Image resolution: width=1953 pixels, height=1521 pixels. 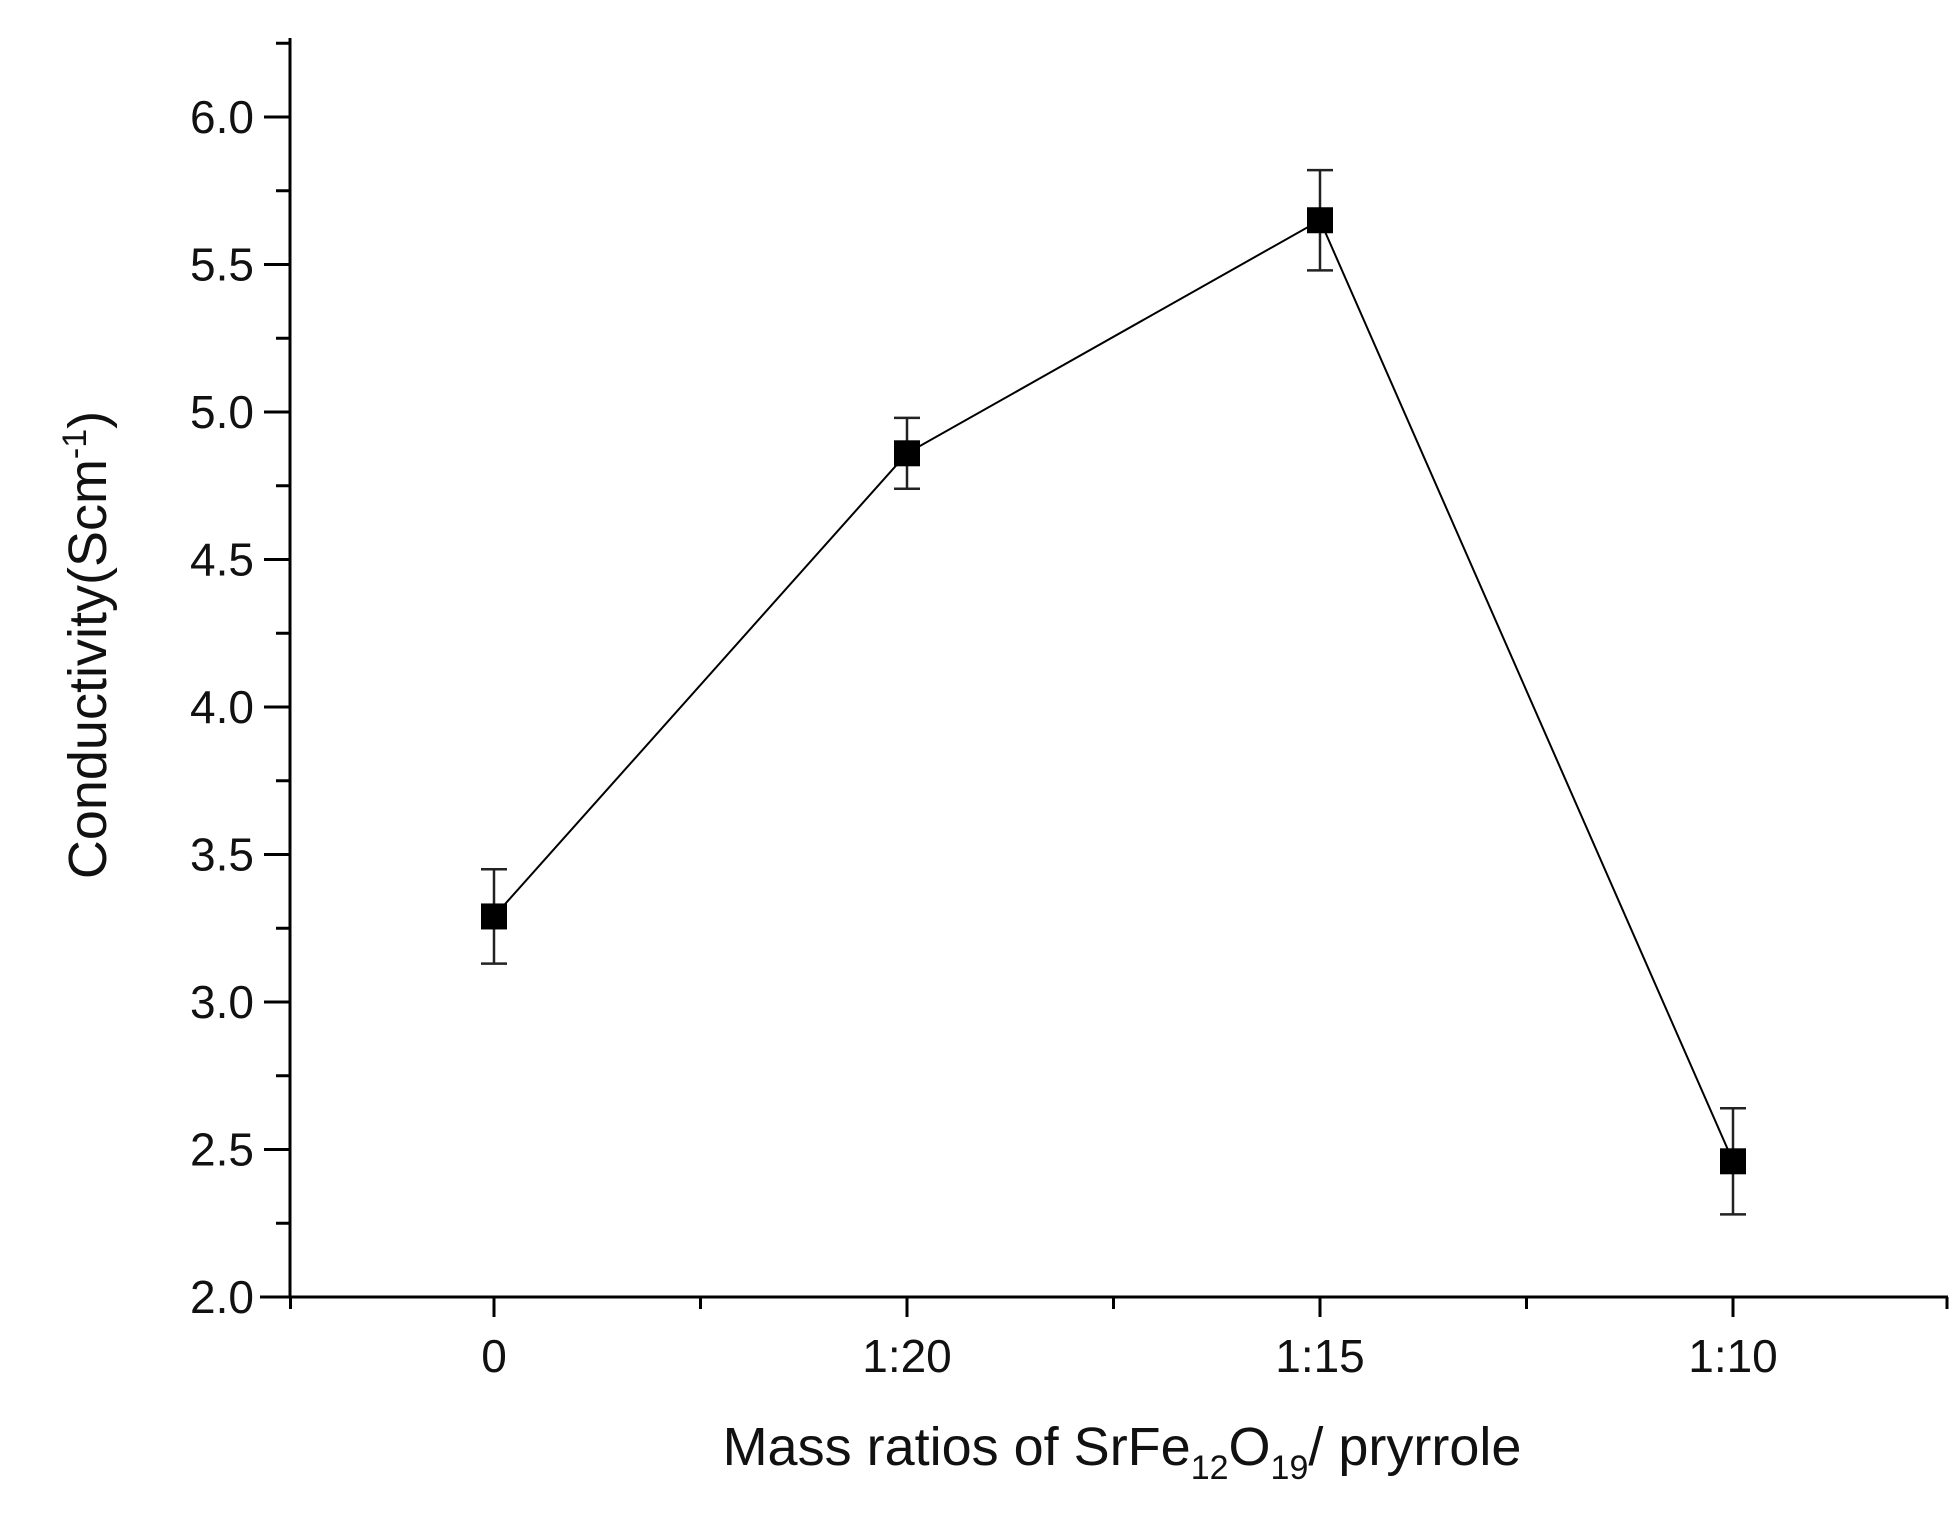 What do you see at coordinates (222, 560) in the screenshot?
I see `y-tick-label: 4.5` at bounding box center [222, 560].